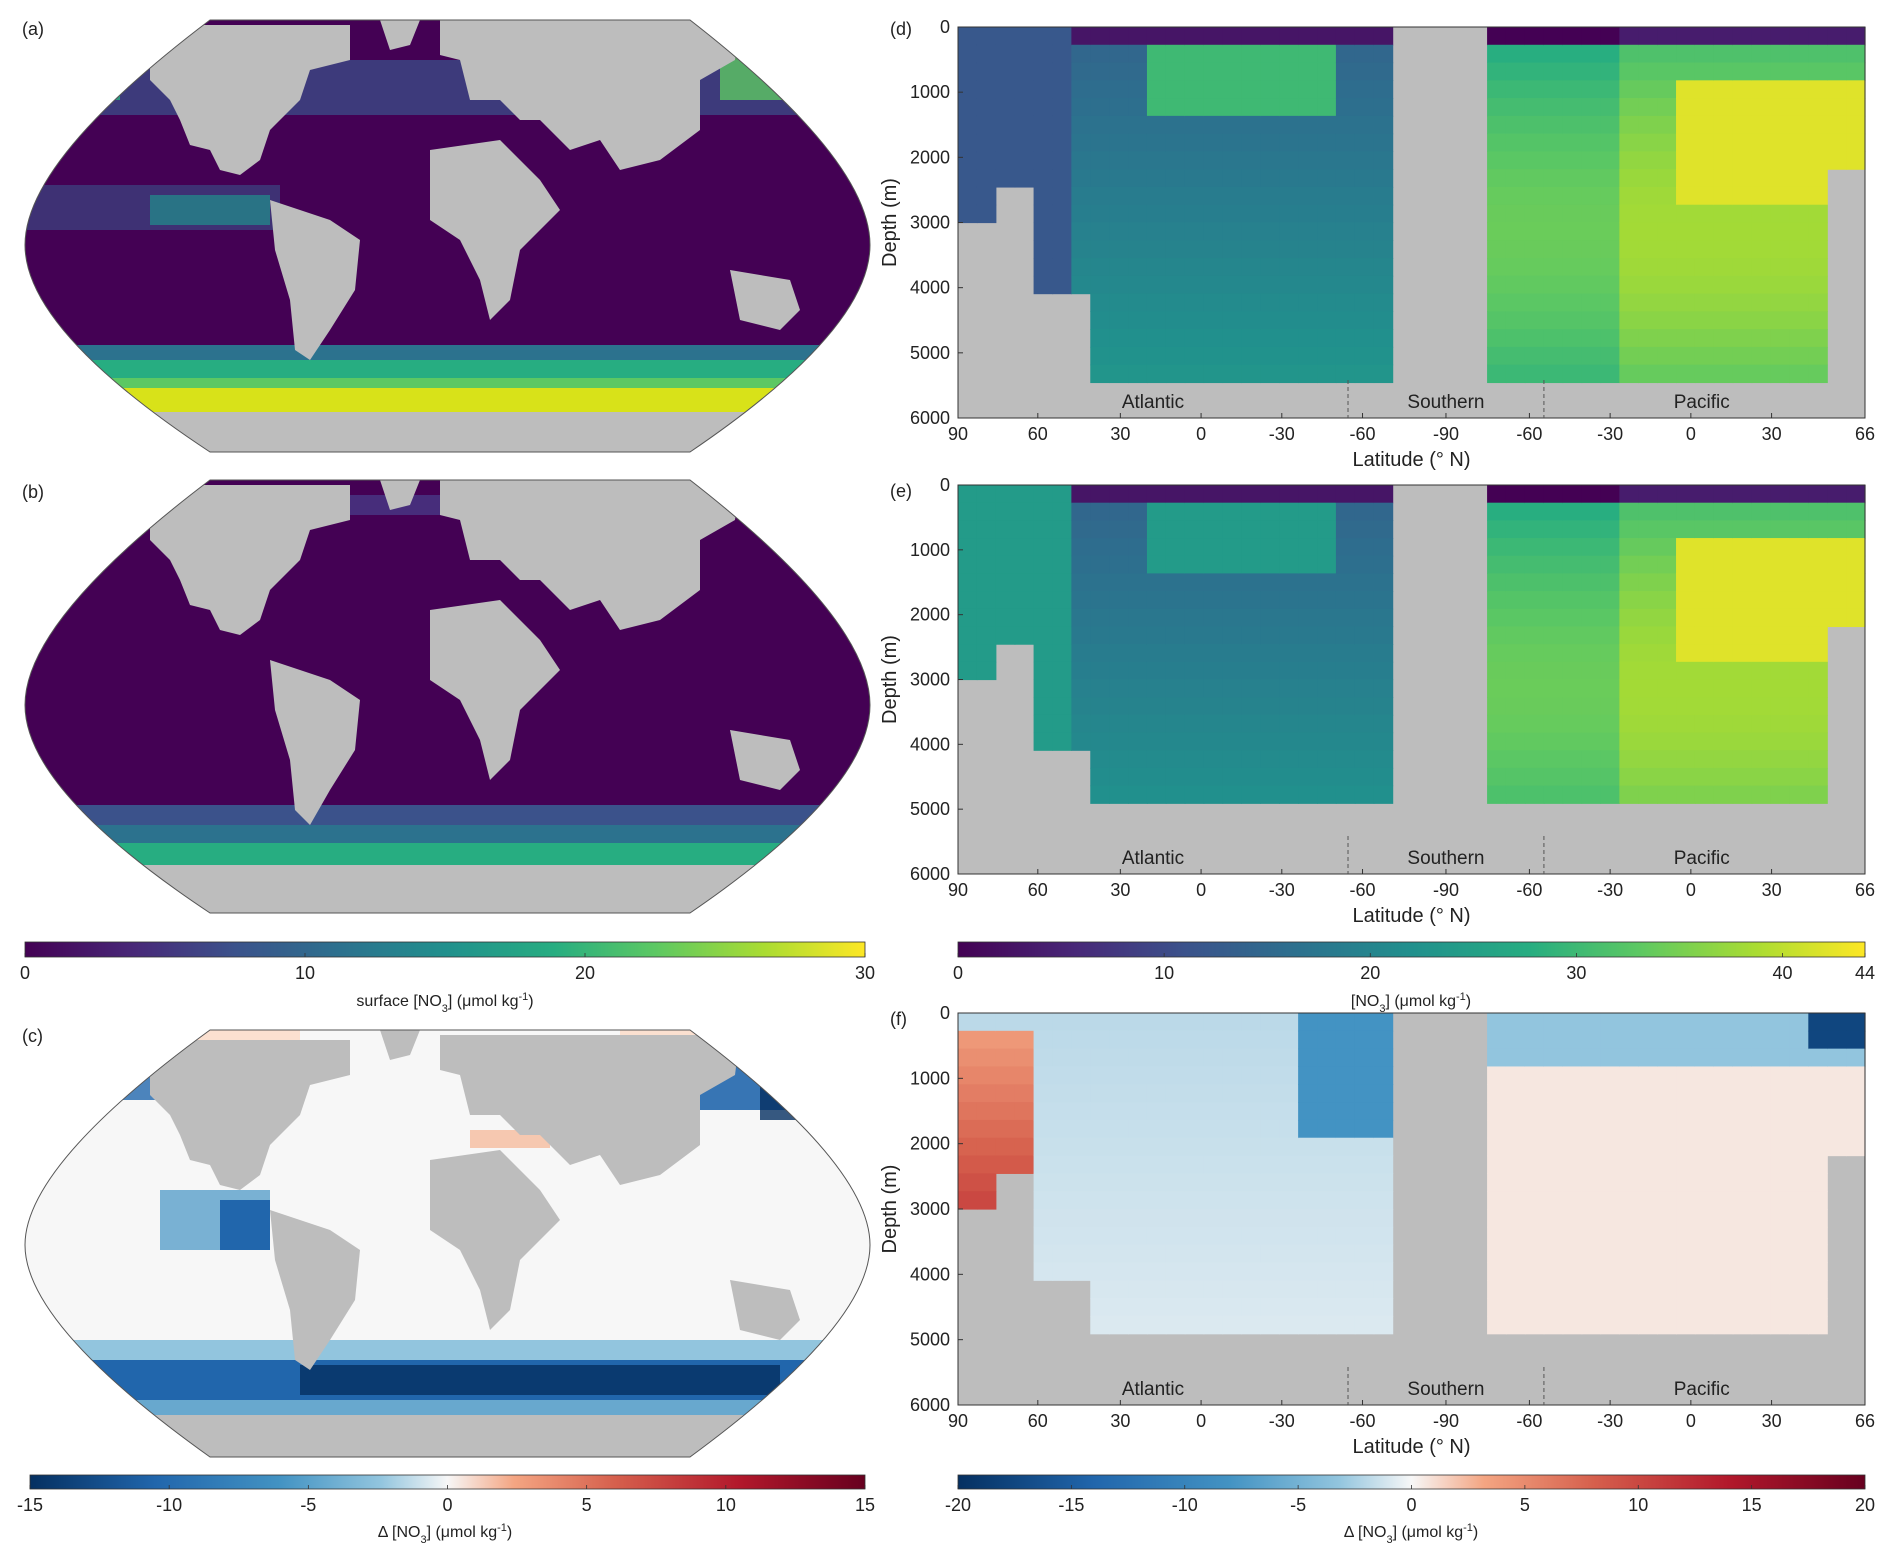 The image size is (1892, 1561). I want to click on colorbar-section-bar, so click(1411, 949).